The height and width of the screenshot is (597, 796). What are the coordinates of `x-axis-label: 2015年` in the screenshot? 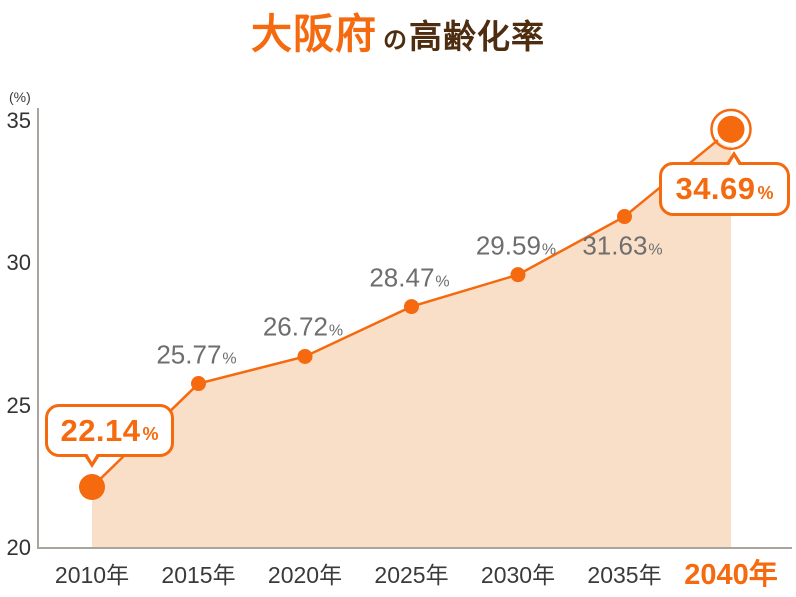 It's located at (198, 575).